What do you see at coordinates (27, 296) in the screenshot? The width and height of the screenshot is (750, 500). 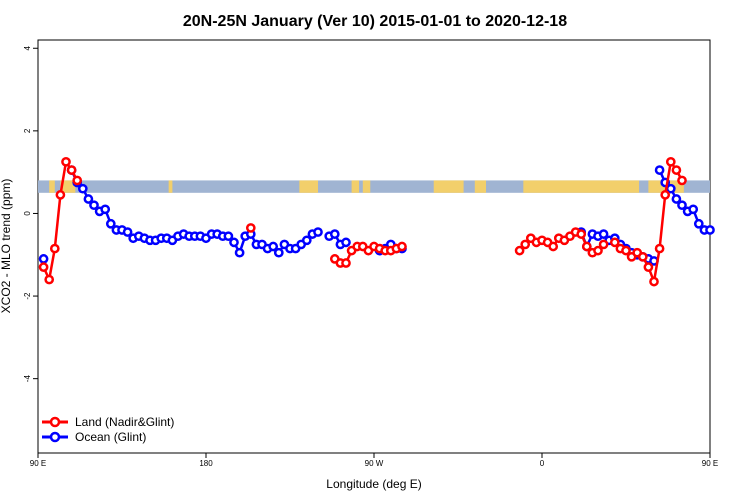 I see `y-tick-label: -2` at bounding box center [27, 296].